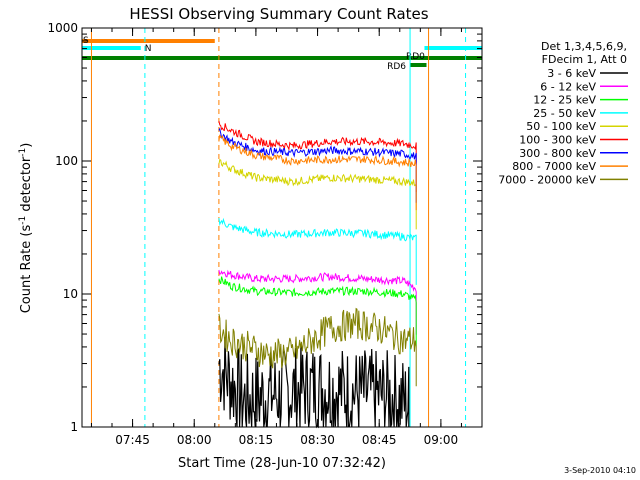 The image size is (640, 480). What do you see at coordinates (568, 86) in the screenshot?
I see `legend-entry-label: 6 - 12 keV` at bounding box center [568, 86].